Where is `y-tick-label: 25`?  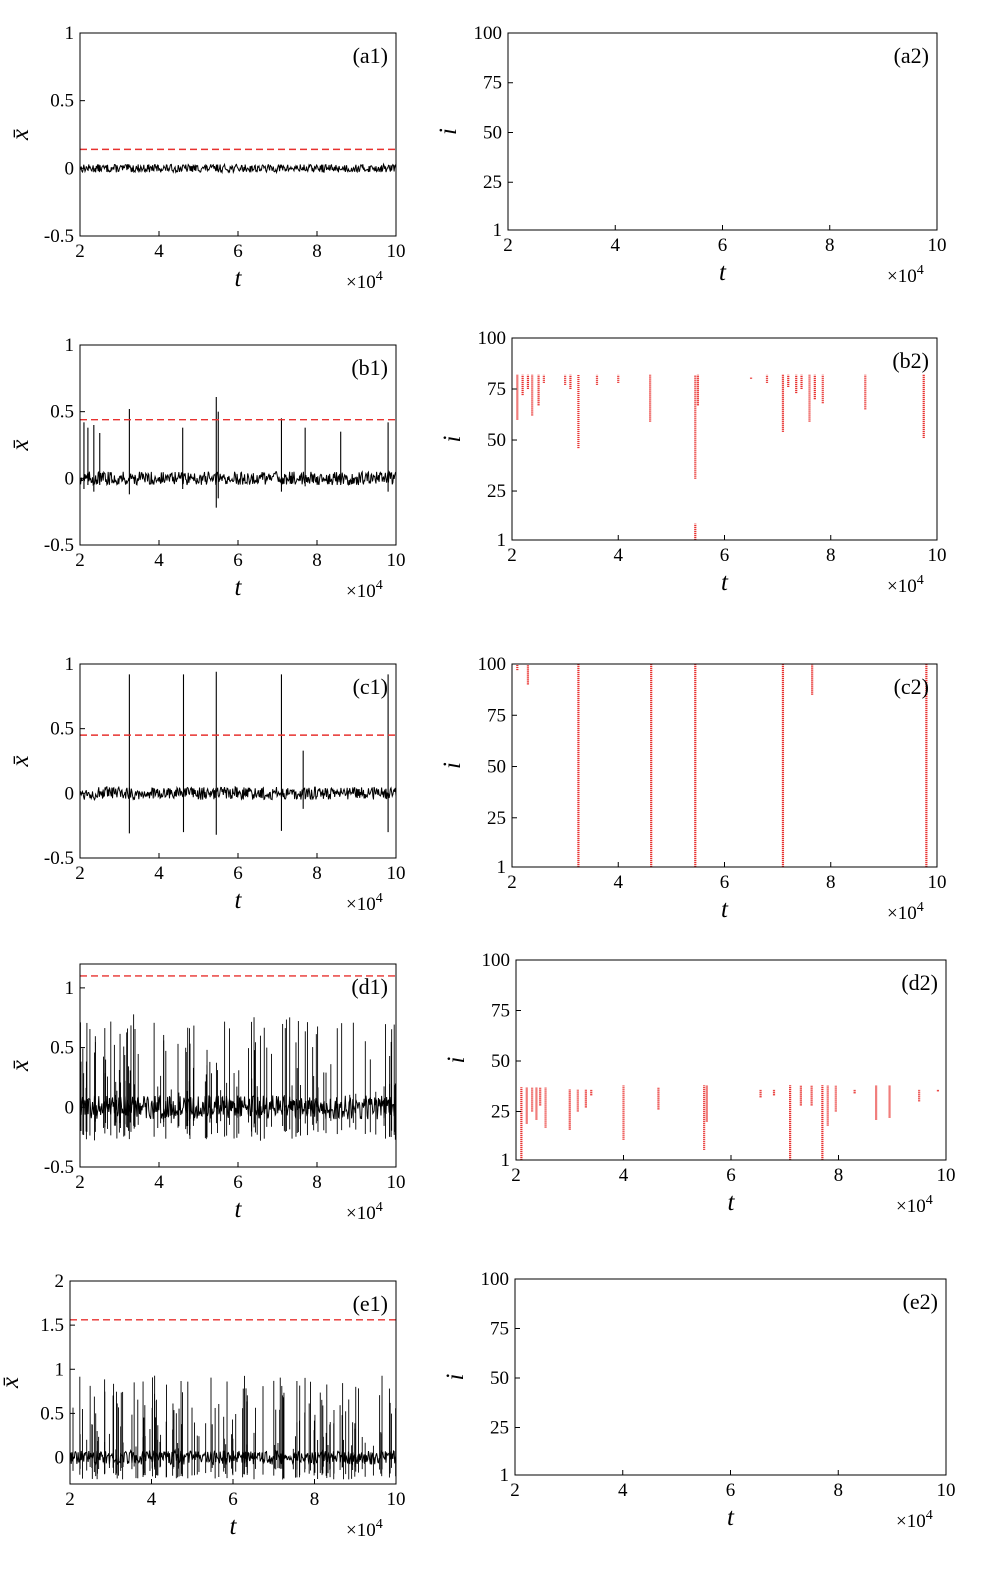 y-tick-label: 25 is located at coordinates (492, 182).